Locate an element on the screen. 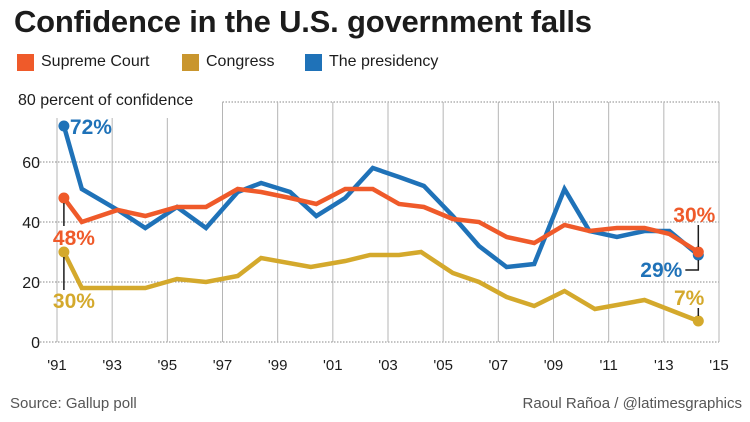 This screenshot has width=750, height=422. annotation-congress-start: 30% is located at coordinates (74, 301).